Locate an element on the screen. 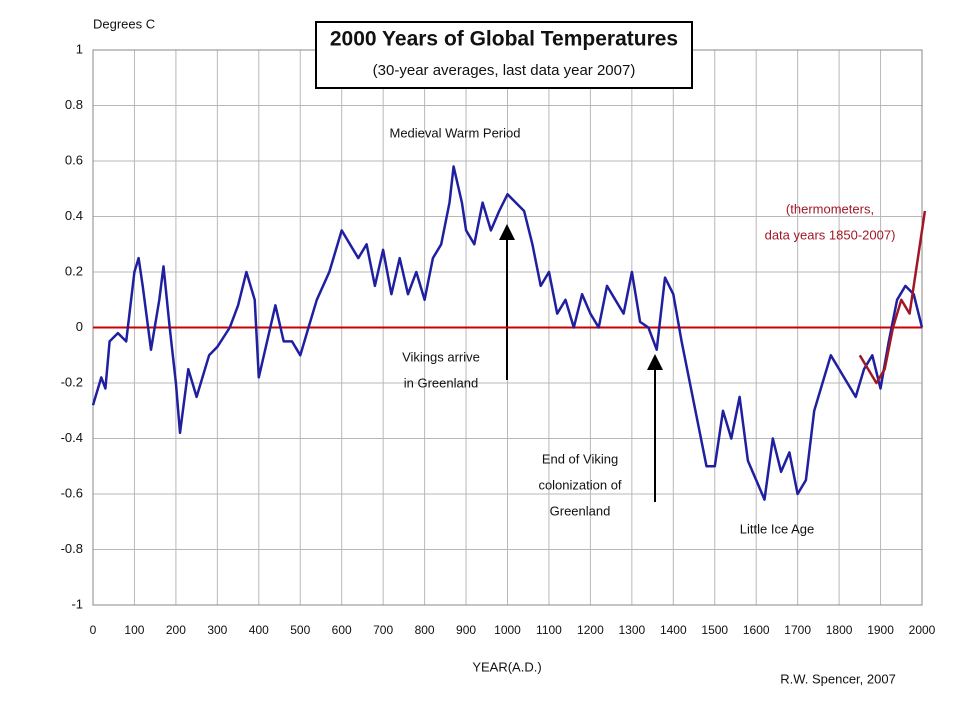  annotation: colonization of is located at coordinates (579, 484).